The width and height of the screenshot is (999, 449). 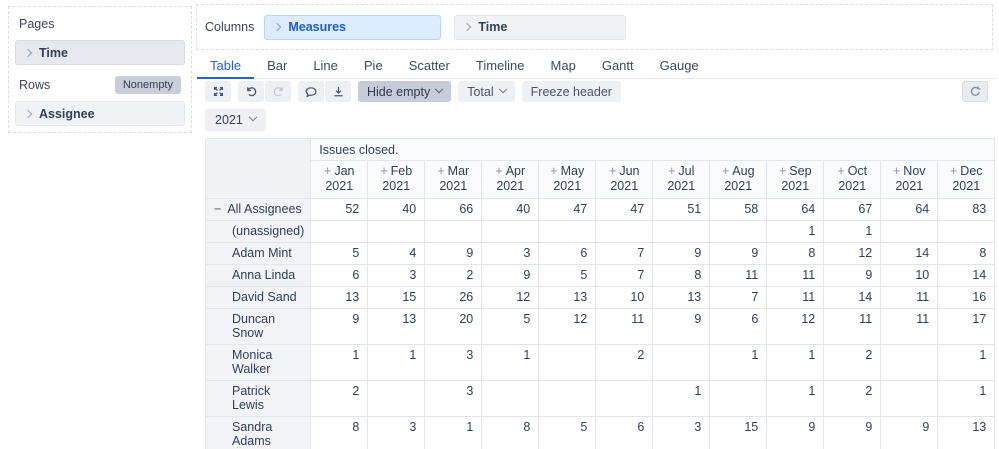 I want to click on undo-button, so click(x=251, y=91).